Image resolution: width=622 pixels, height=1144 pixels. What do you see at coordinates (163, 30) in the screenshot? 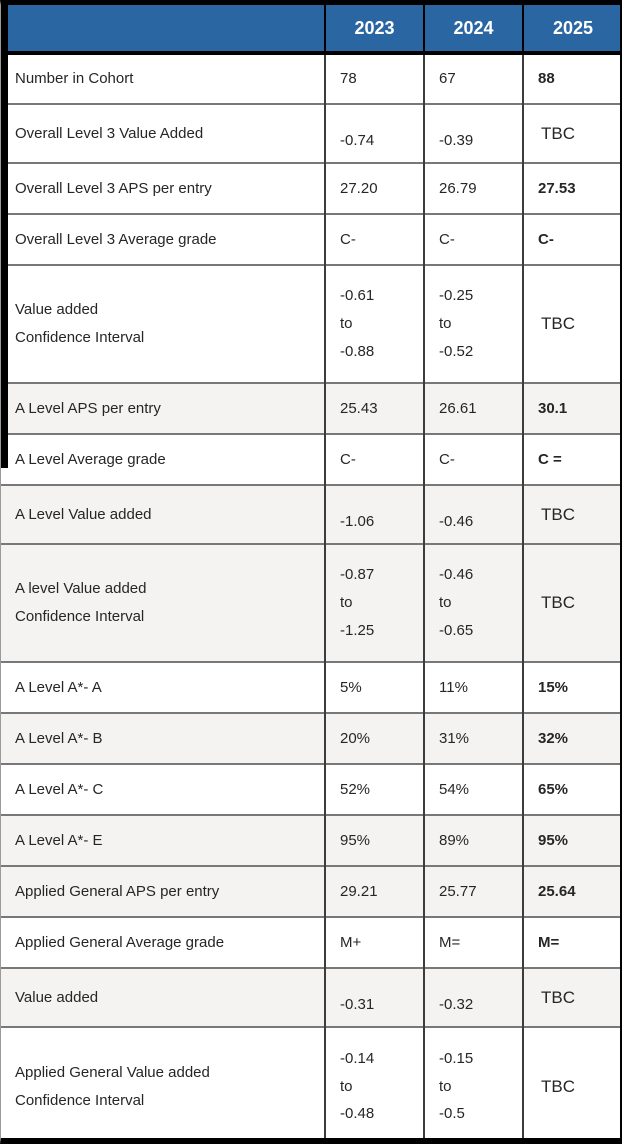
I see `header-empty-cell` at bounding box center [163, 30].